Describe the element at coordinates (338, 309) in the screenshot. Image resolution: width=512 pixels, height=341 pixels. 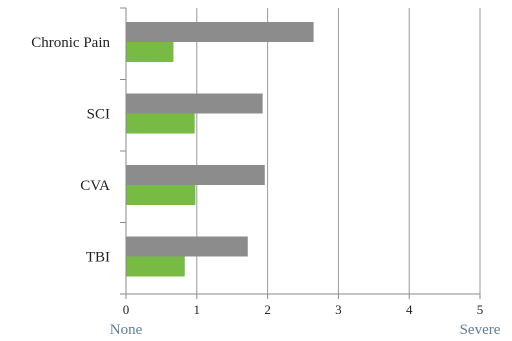
I see `x-tick-label: 3` at that location.